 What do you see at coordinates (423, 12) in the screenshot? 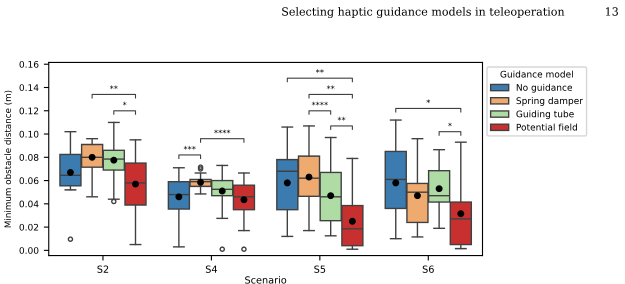
I see `text: Selecting haptic guidance models in teleoperation` at bounding box center [423, 12].